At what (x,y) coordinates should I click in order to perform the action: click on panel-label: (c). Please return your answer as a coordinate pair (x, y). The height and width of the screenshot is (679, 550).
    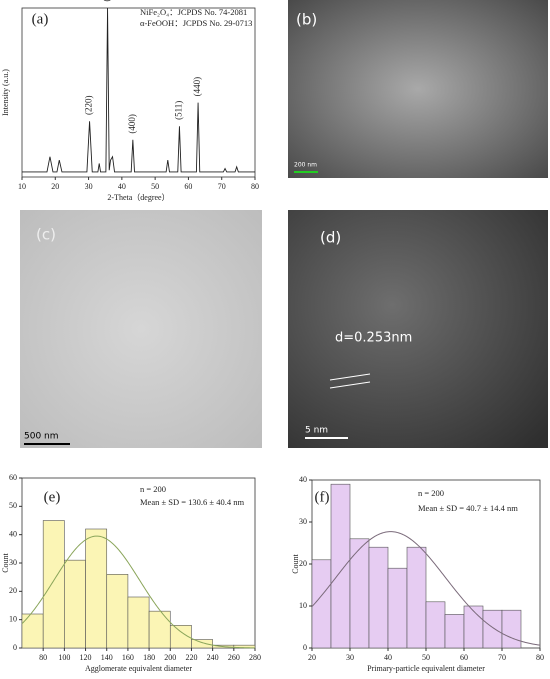
    Looking at the image, I should click on (46, 235).